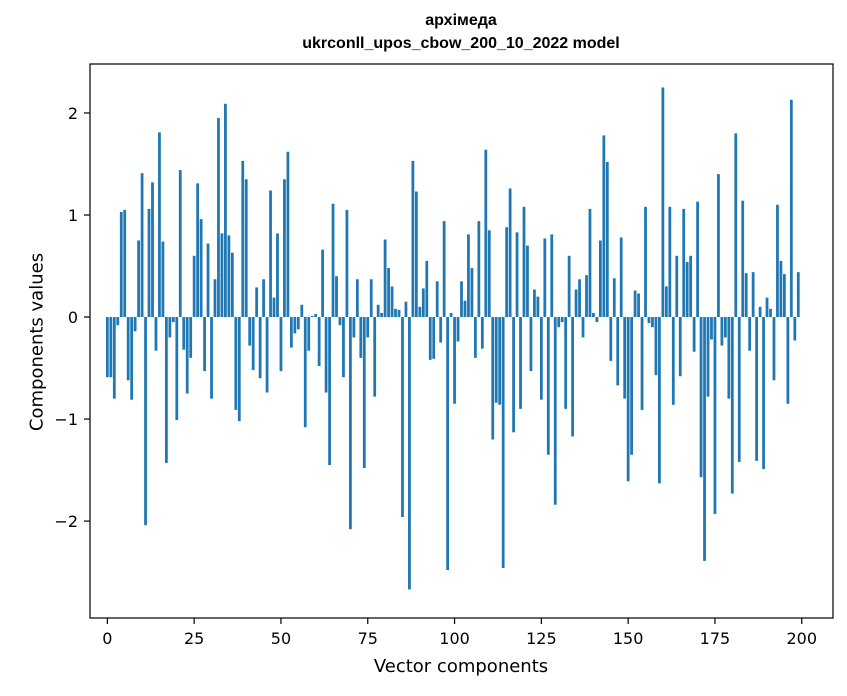 Image resolution: width=847 pixels, height=696 pixels. I want to click on x-tick-label: 25, so click(194, 638).